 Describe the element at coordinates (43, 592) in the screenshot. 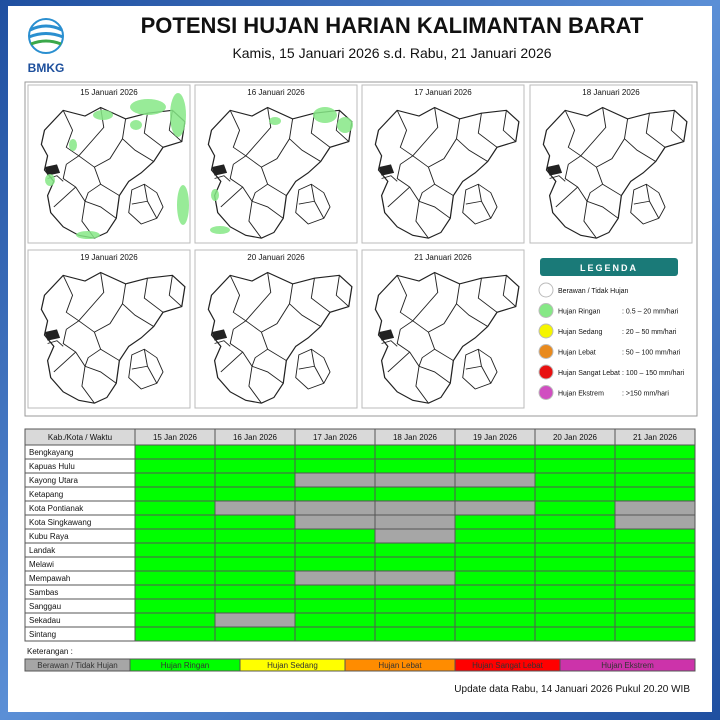

I see `row-name: Sambas` at that location.